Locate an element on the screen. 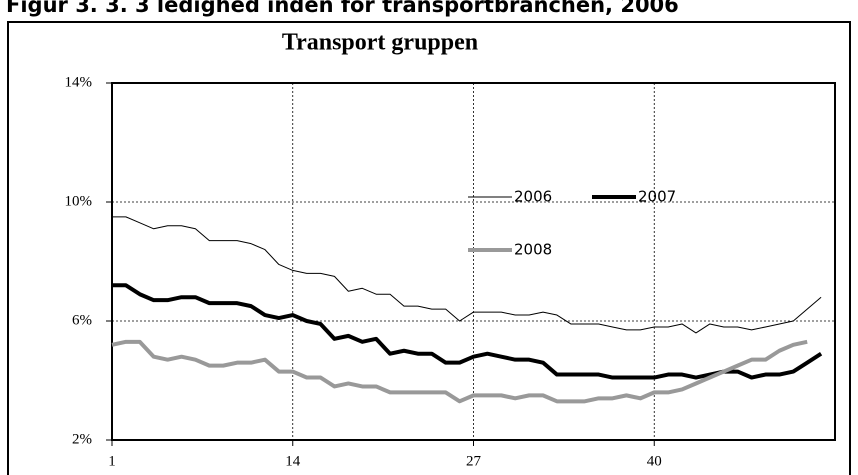  legend-label: 2008 is located at coordinates (533, 250).